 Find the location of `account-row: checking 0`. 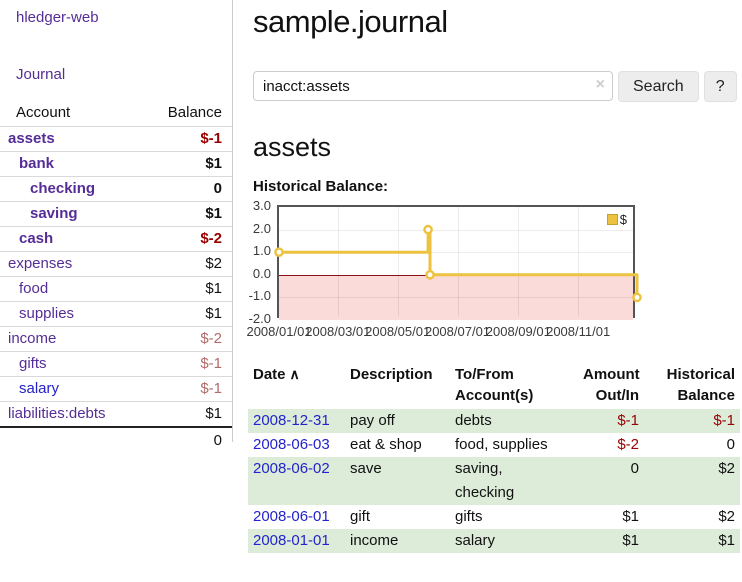

account-row: checking 0 is located at coordinates (116, 189).